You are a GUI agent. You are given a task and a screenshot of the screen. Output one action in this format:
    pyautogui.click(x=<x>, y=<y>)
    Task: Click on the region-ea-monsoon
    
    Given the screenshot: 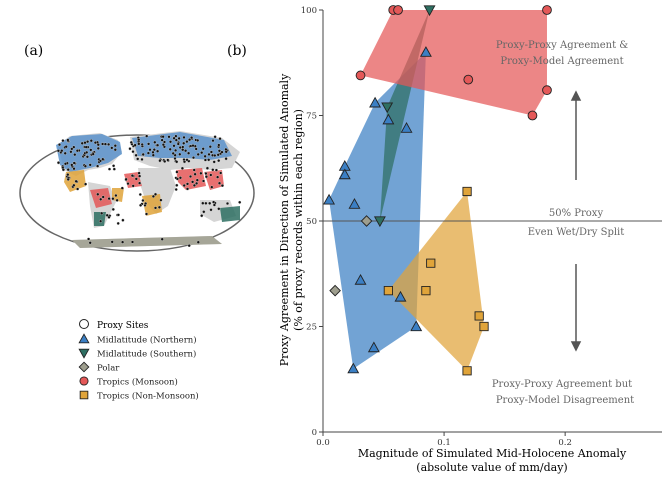 What is the action you would take?
    pyautogui.click(x=214, y=180)
    